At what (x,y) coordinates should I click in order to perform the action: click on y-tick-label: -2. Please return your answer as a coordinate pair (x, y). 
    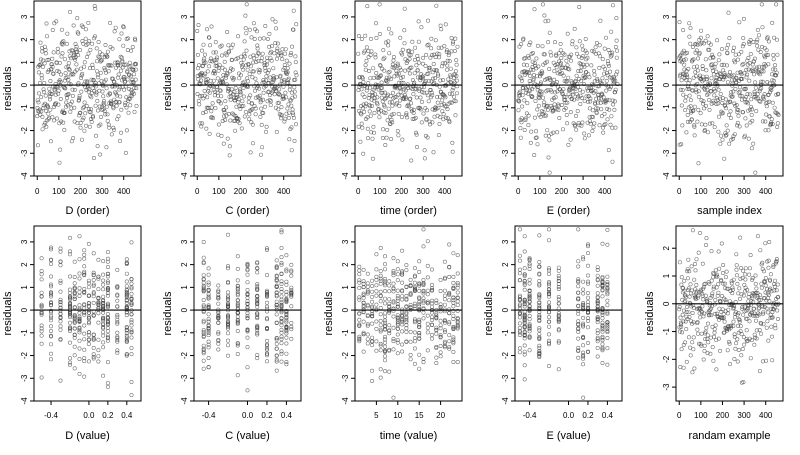
    Looking at the image, I should click on (24, 355).